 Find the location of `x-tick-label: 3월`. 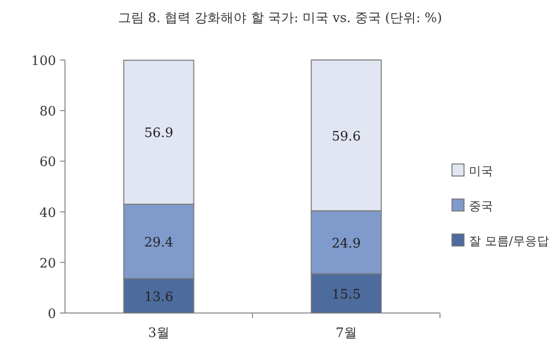

x-tick-label: 3월 is located at coordinates (159, 333).